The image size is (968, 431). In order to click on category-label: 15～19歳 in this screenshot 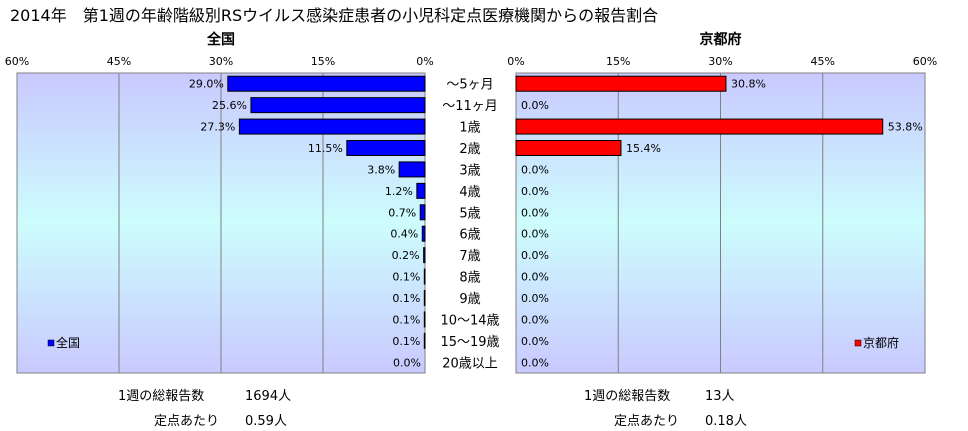, I will do `click(469, 342)`.